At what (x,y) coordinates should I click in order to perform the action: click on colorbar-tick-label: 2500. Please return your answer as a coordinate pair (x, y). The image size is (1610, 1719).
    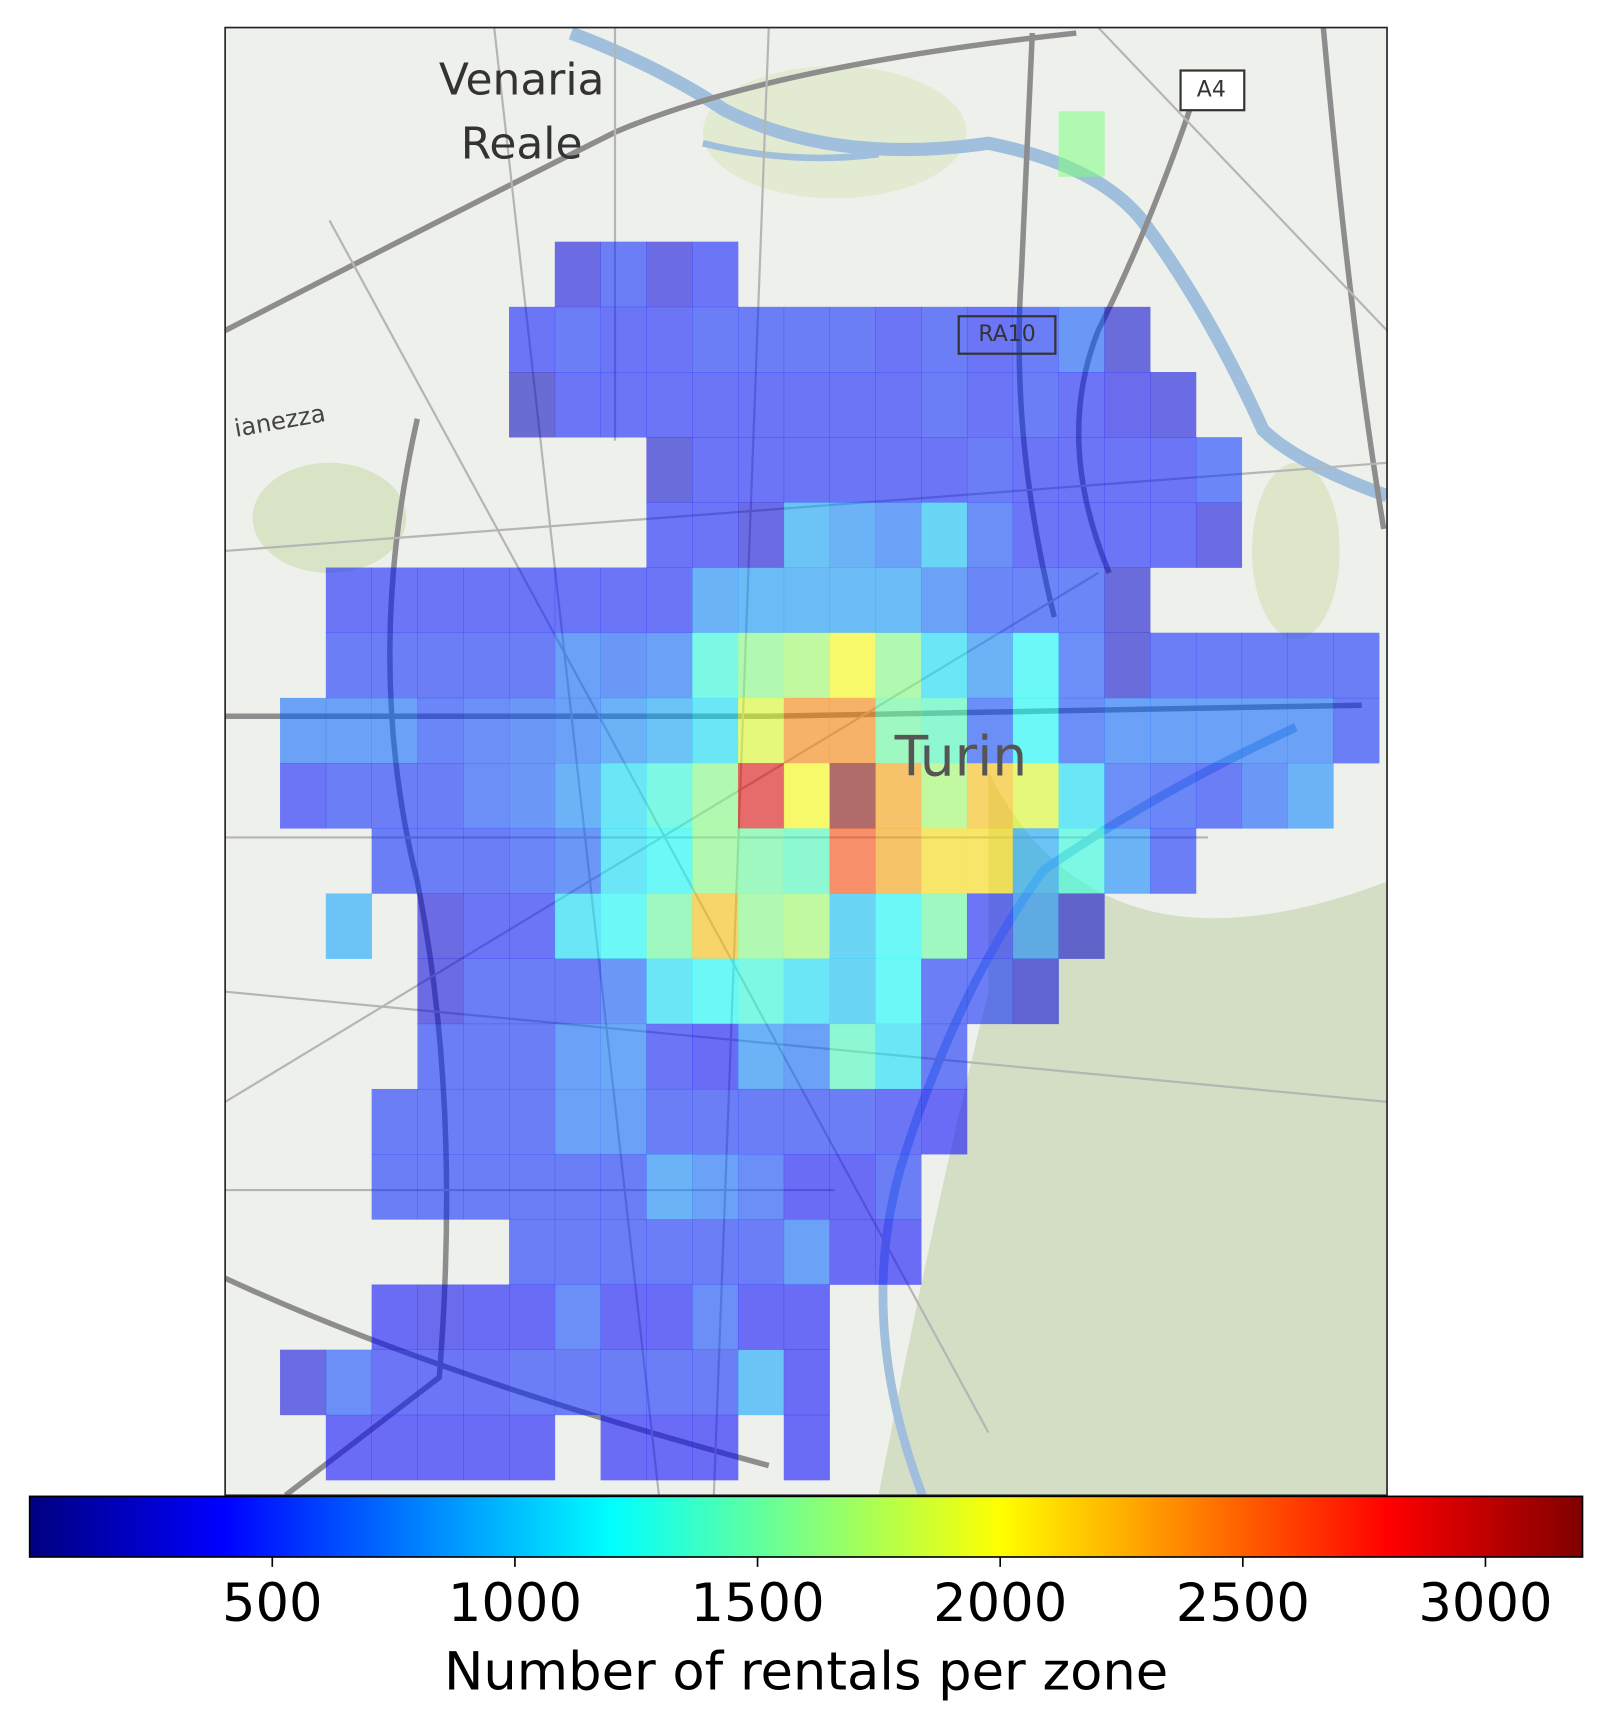
    Looking at the image, I should click on (1243, 1603).